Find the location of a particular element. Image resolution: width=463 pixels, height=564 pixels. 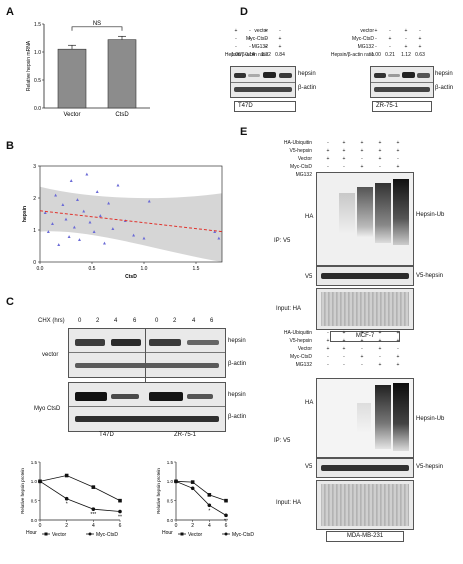

d-right-actin-label: β-actin is located at coordinates (444, 88).